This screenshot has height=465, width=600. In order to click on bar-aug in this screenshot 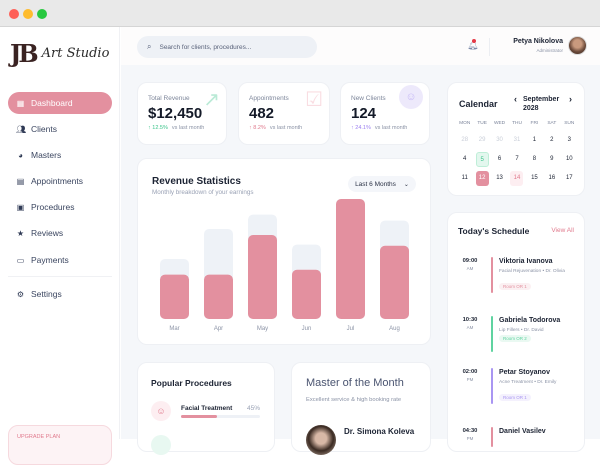, I will do `click(394, 282)`.